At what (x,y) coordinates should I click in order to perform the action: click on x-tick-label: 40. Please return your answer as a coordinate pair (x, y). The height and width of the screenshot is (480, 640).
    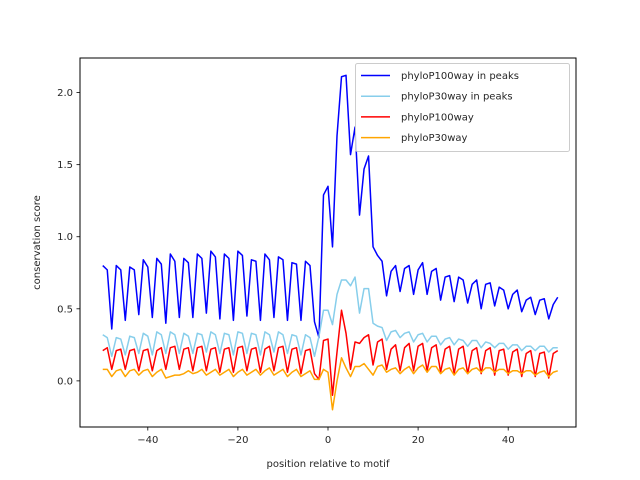
    Looking at the image, I should click on (508, 440).